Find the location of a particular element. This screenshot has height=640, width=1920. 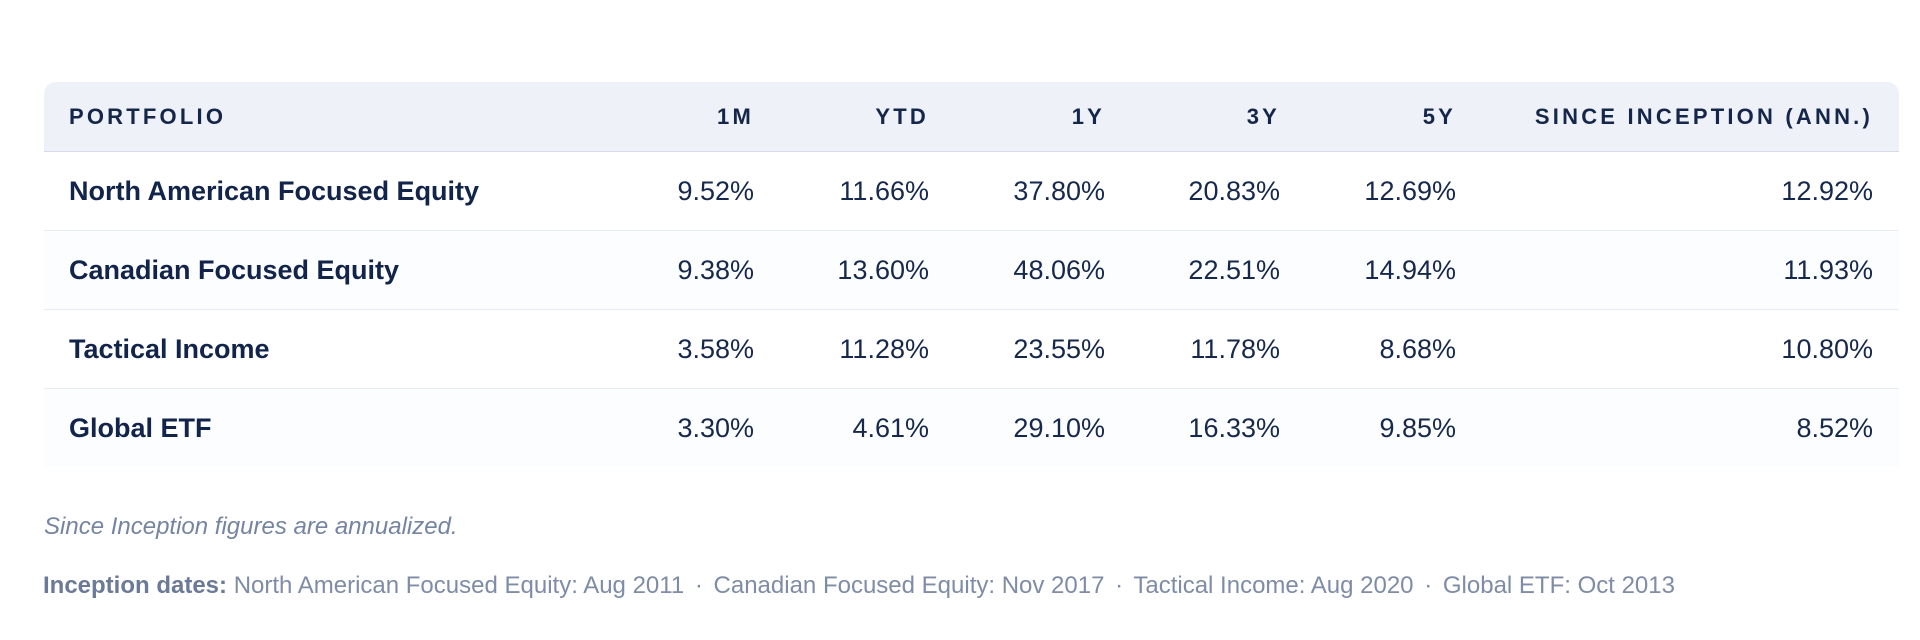

return-1m-cell: 3.30% is located at coordinates (715, 427).